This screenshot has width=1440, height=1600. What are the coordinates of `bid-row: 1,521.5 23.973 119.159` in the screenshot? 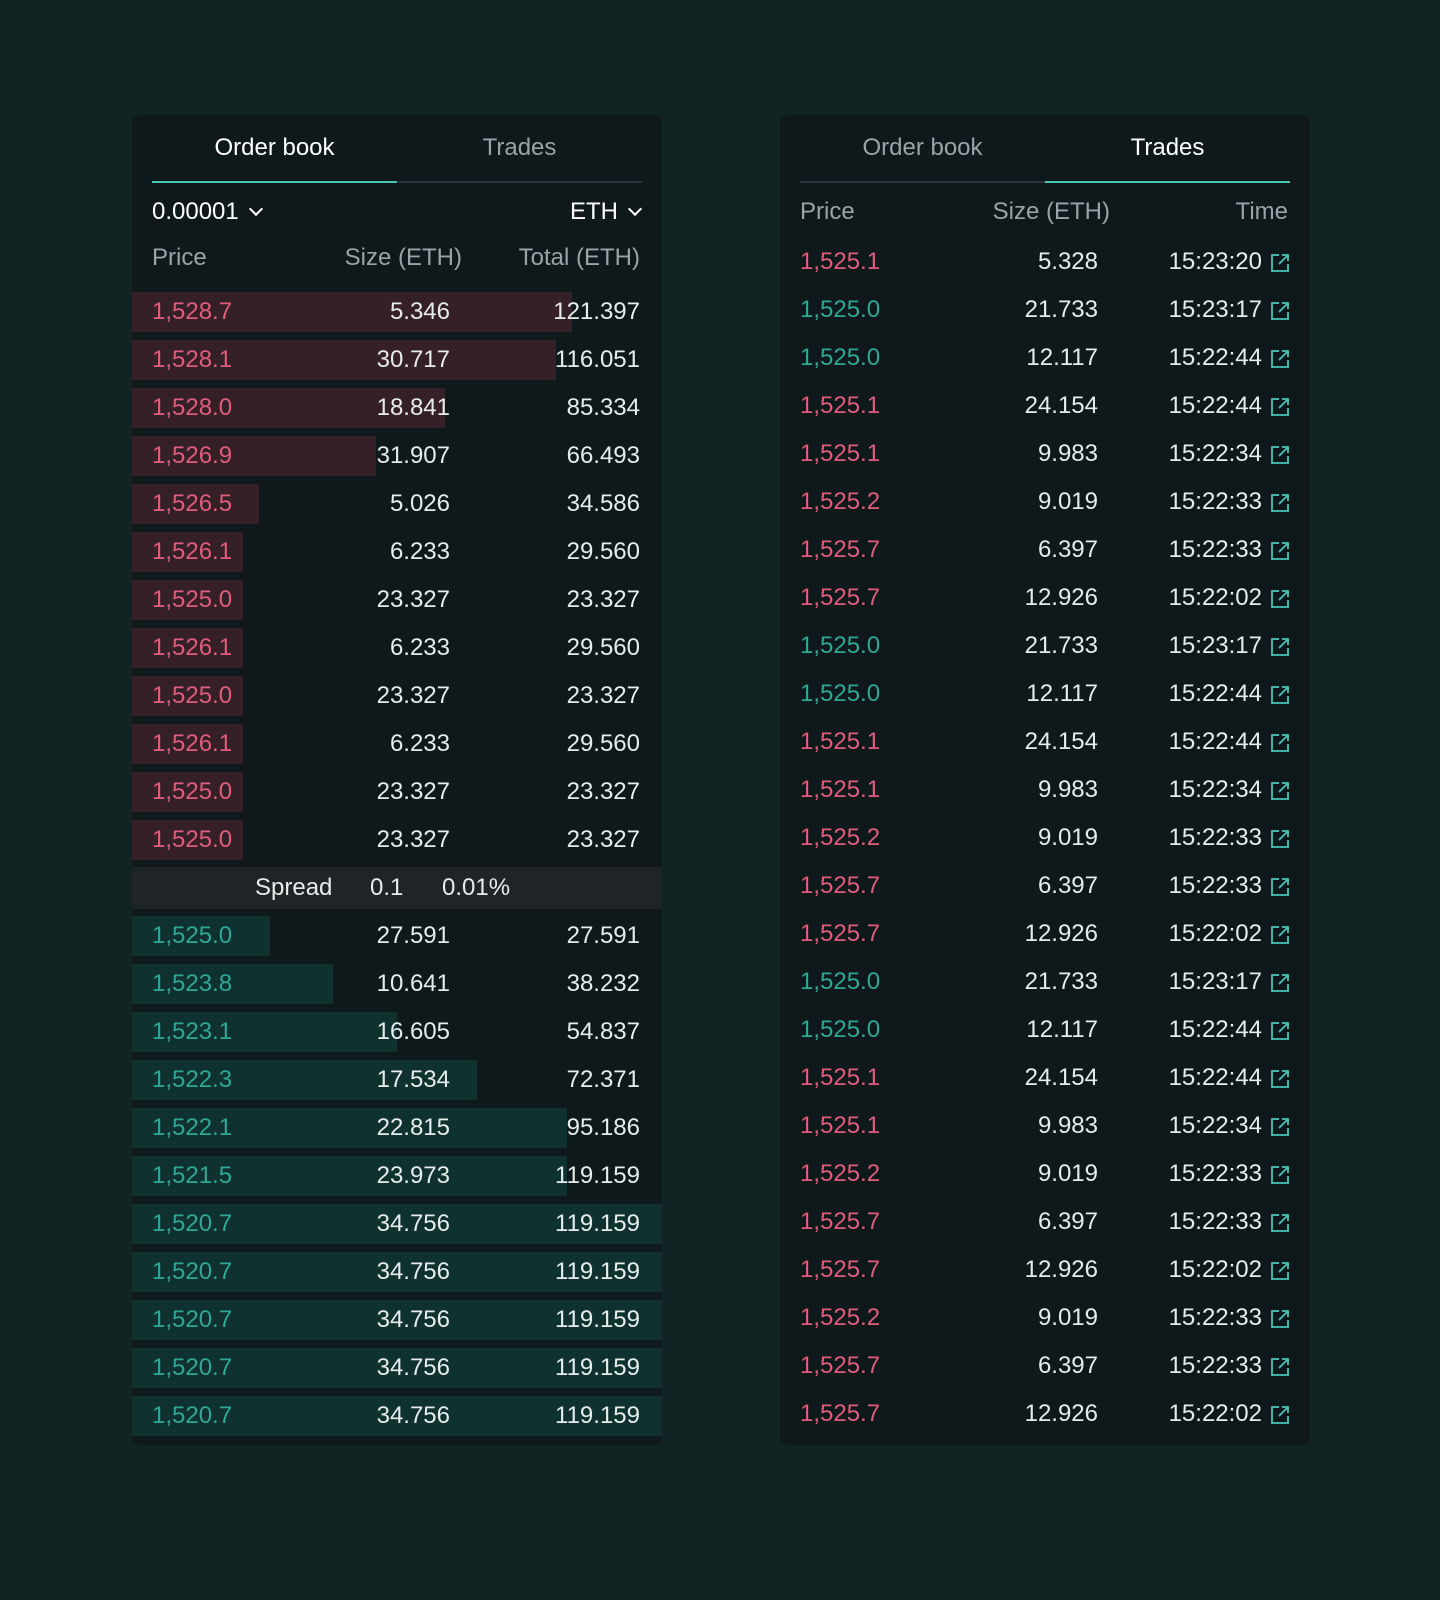 It's located at (397, 1176).